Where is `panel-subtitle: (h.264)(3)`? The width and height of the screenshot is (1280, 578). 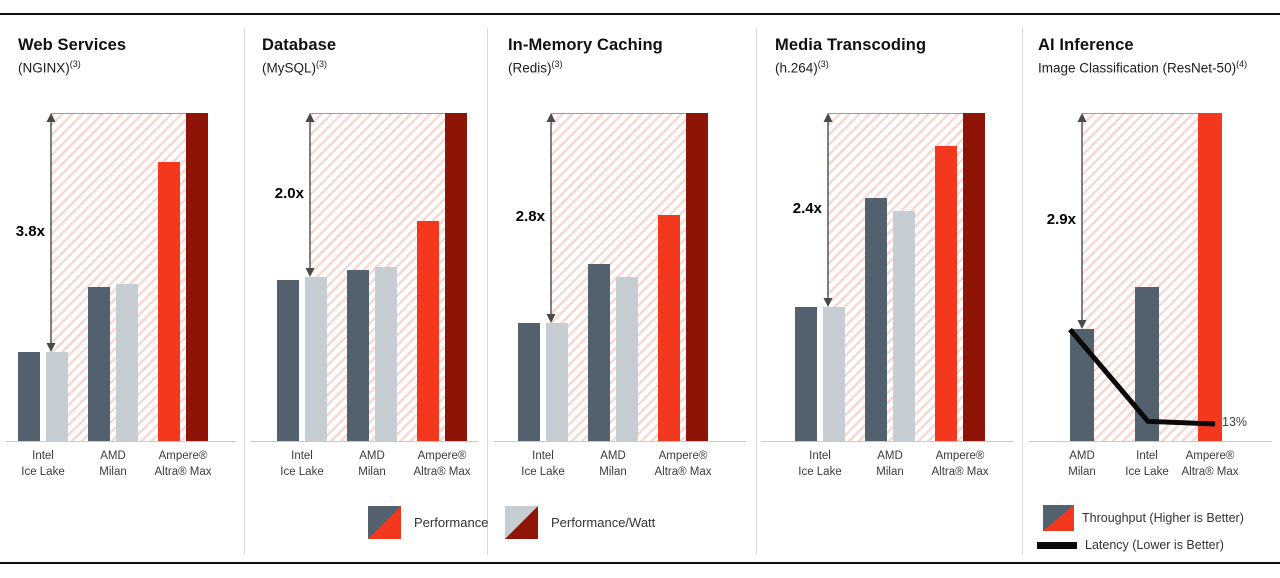 panel-subtitle: (h.264)(3) is located at coordinates (802, 67).